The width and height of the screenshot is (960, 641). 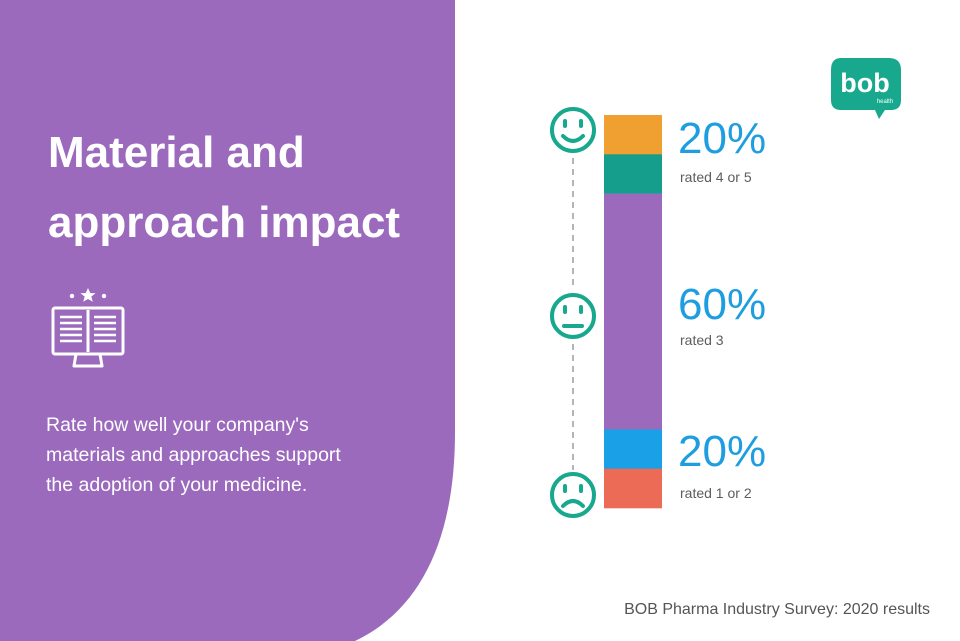 What do you see at coordinates (248, 188) in the screenshot?
I see `page-title: Material and approach impact` at bounding box center [248, 188].